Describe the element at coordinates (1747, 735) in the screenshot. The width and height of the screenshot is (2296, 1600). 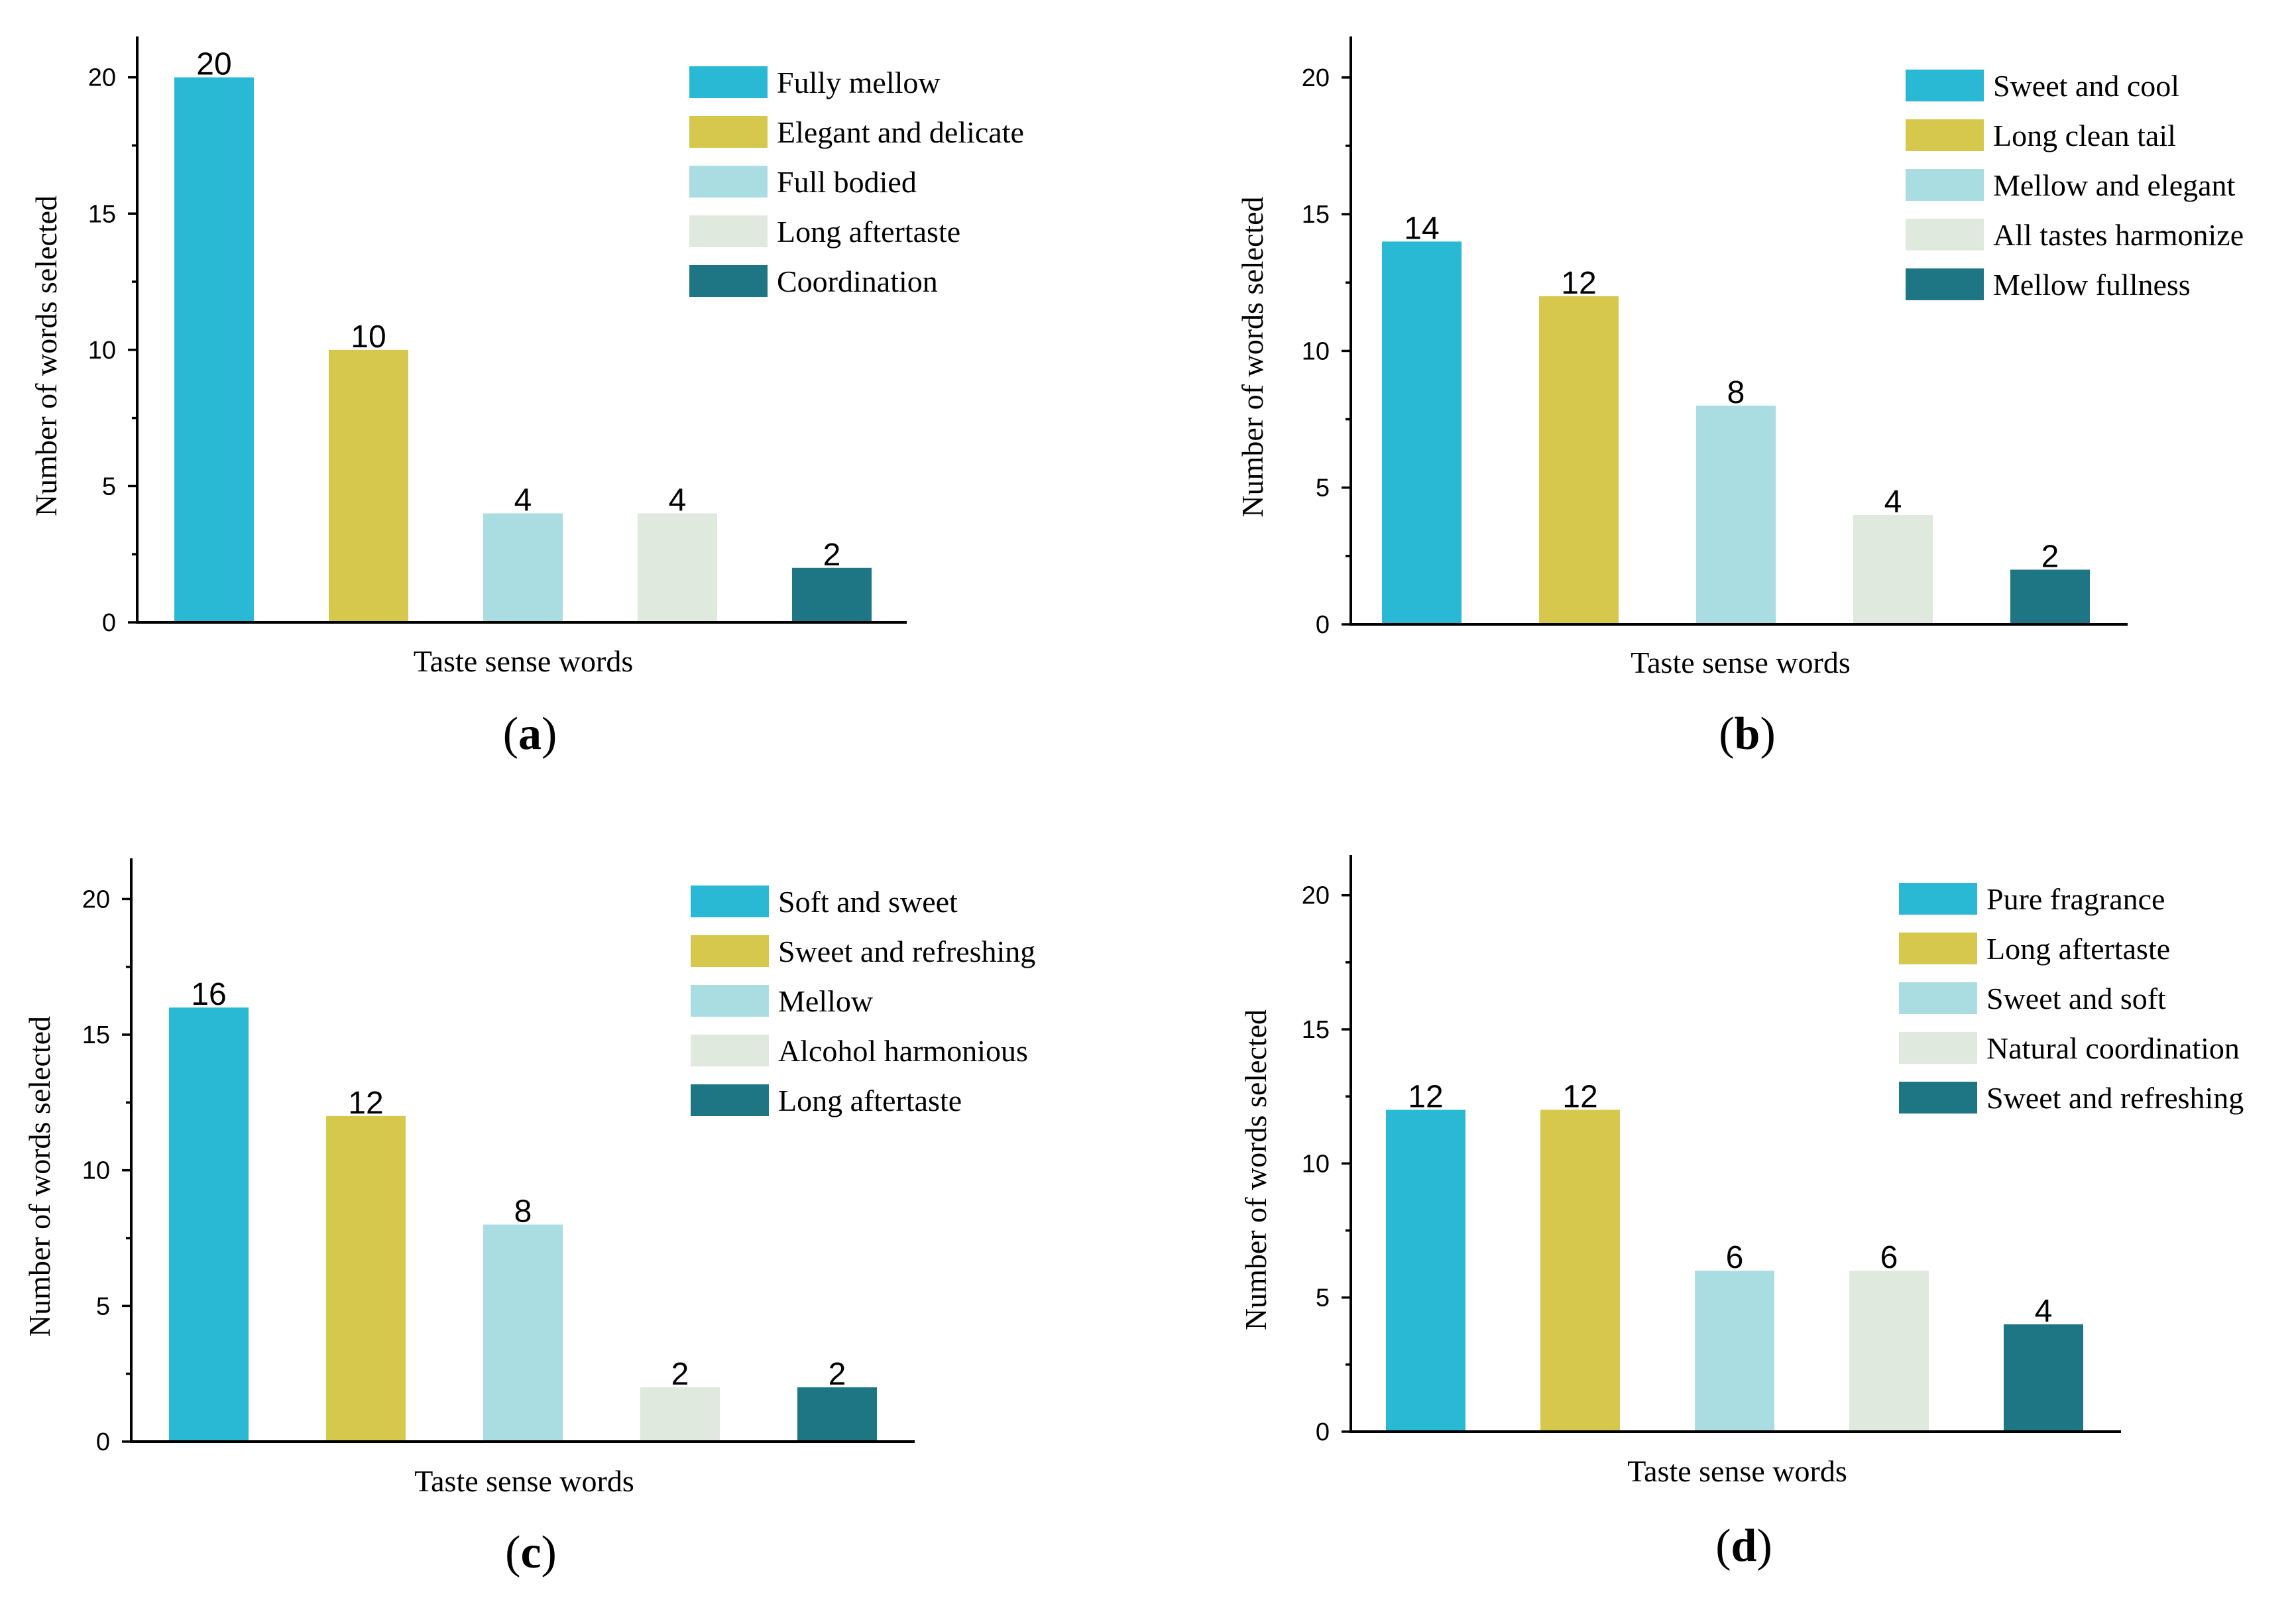
I see `panel-label: (b)` at that location.